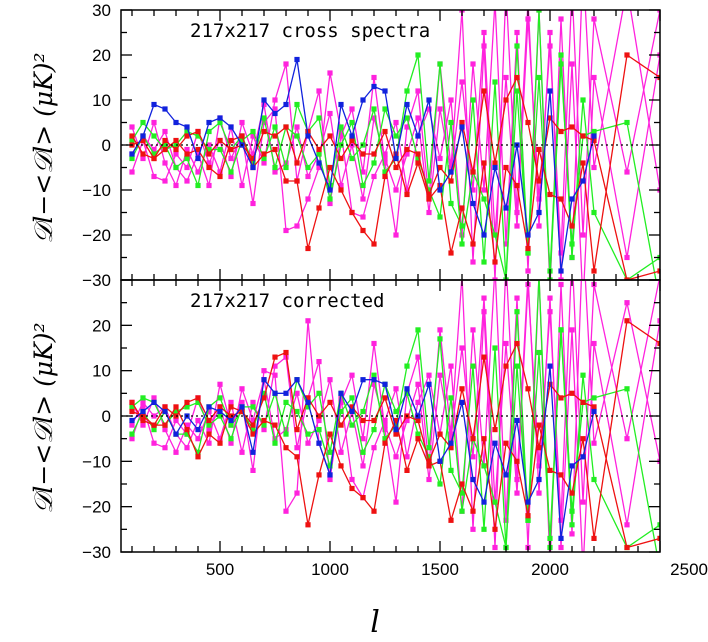 This screenshot has width=708, height=642. Describe the element at coordinates (96, 461) in the screenshot. I see `y-tick-label: −10` at that location.